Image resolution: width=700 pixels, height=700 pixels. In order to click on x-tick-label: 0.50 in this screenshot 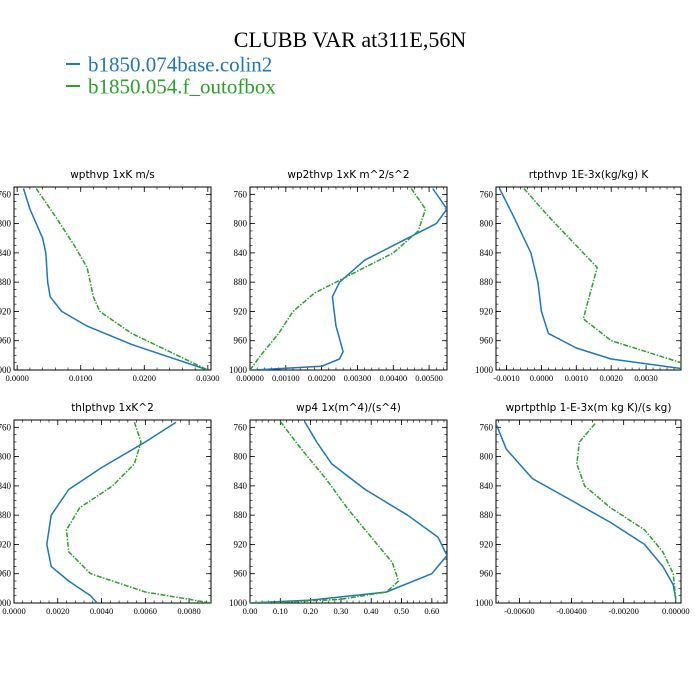, I will do `click(401, 611)`.